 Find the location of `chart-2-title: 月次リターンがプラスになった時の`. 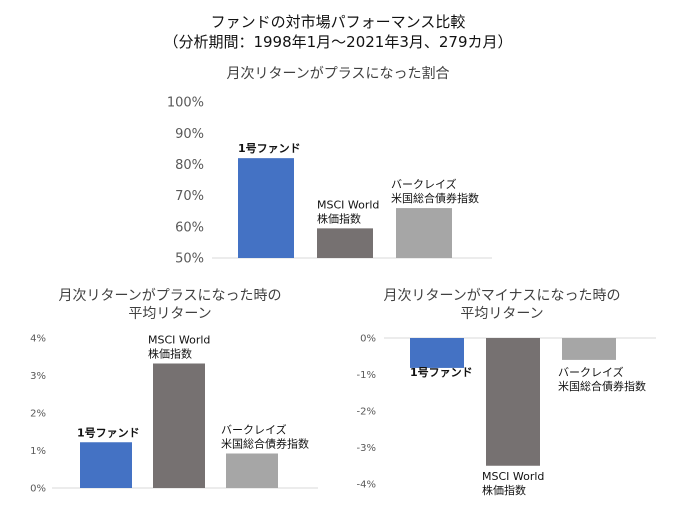

chart-2-title: 月次リターンがプラスになった時の is located at coordinates (169, 296).